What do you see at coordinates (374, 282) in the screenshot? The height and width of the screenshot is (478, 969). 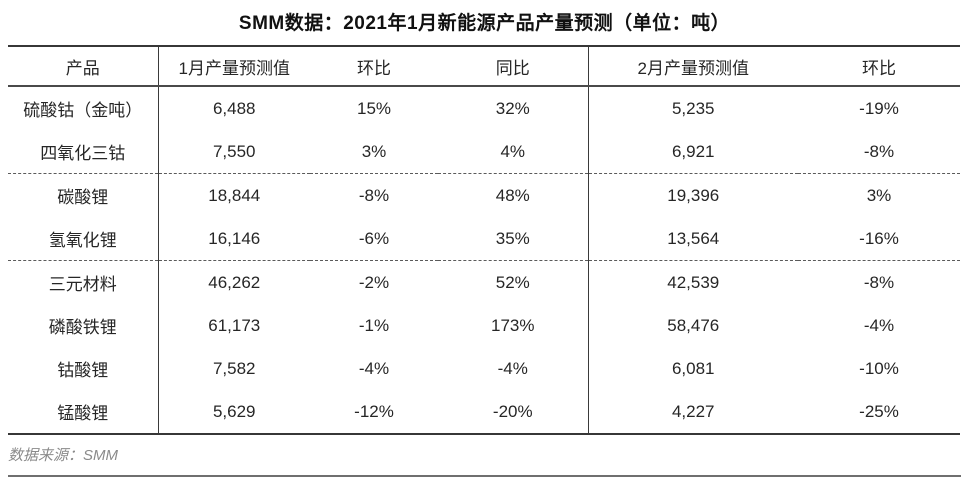 I see `table-cell: -2%` at bounding box center [374, 282].